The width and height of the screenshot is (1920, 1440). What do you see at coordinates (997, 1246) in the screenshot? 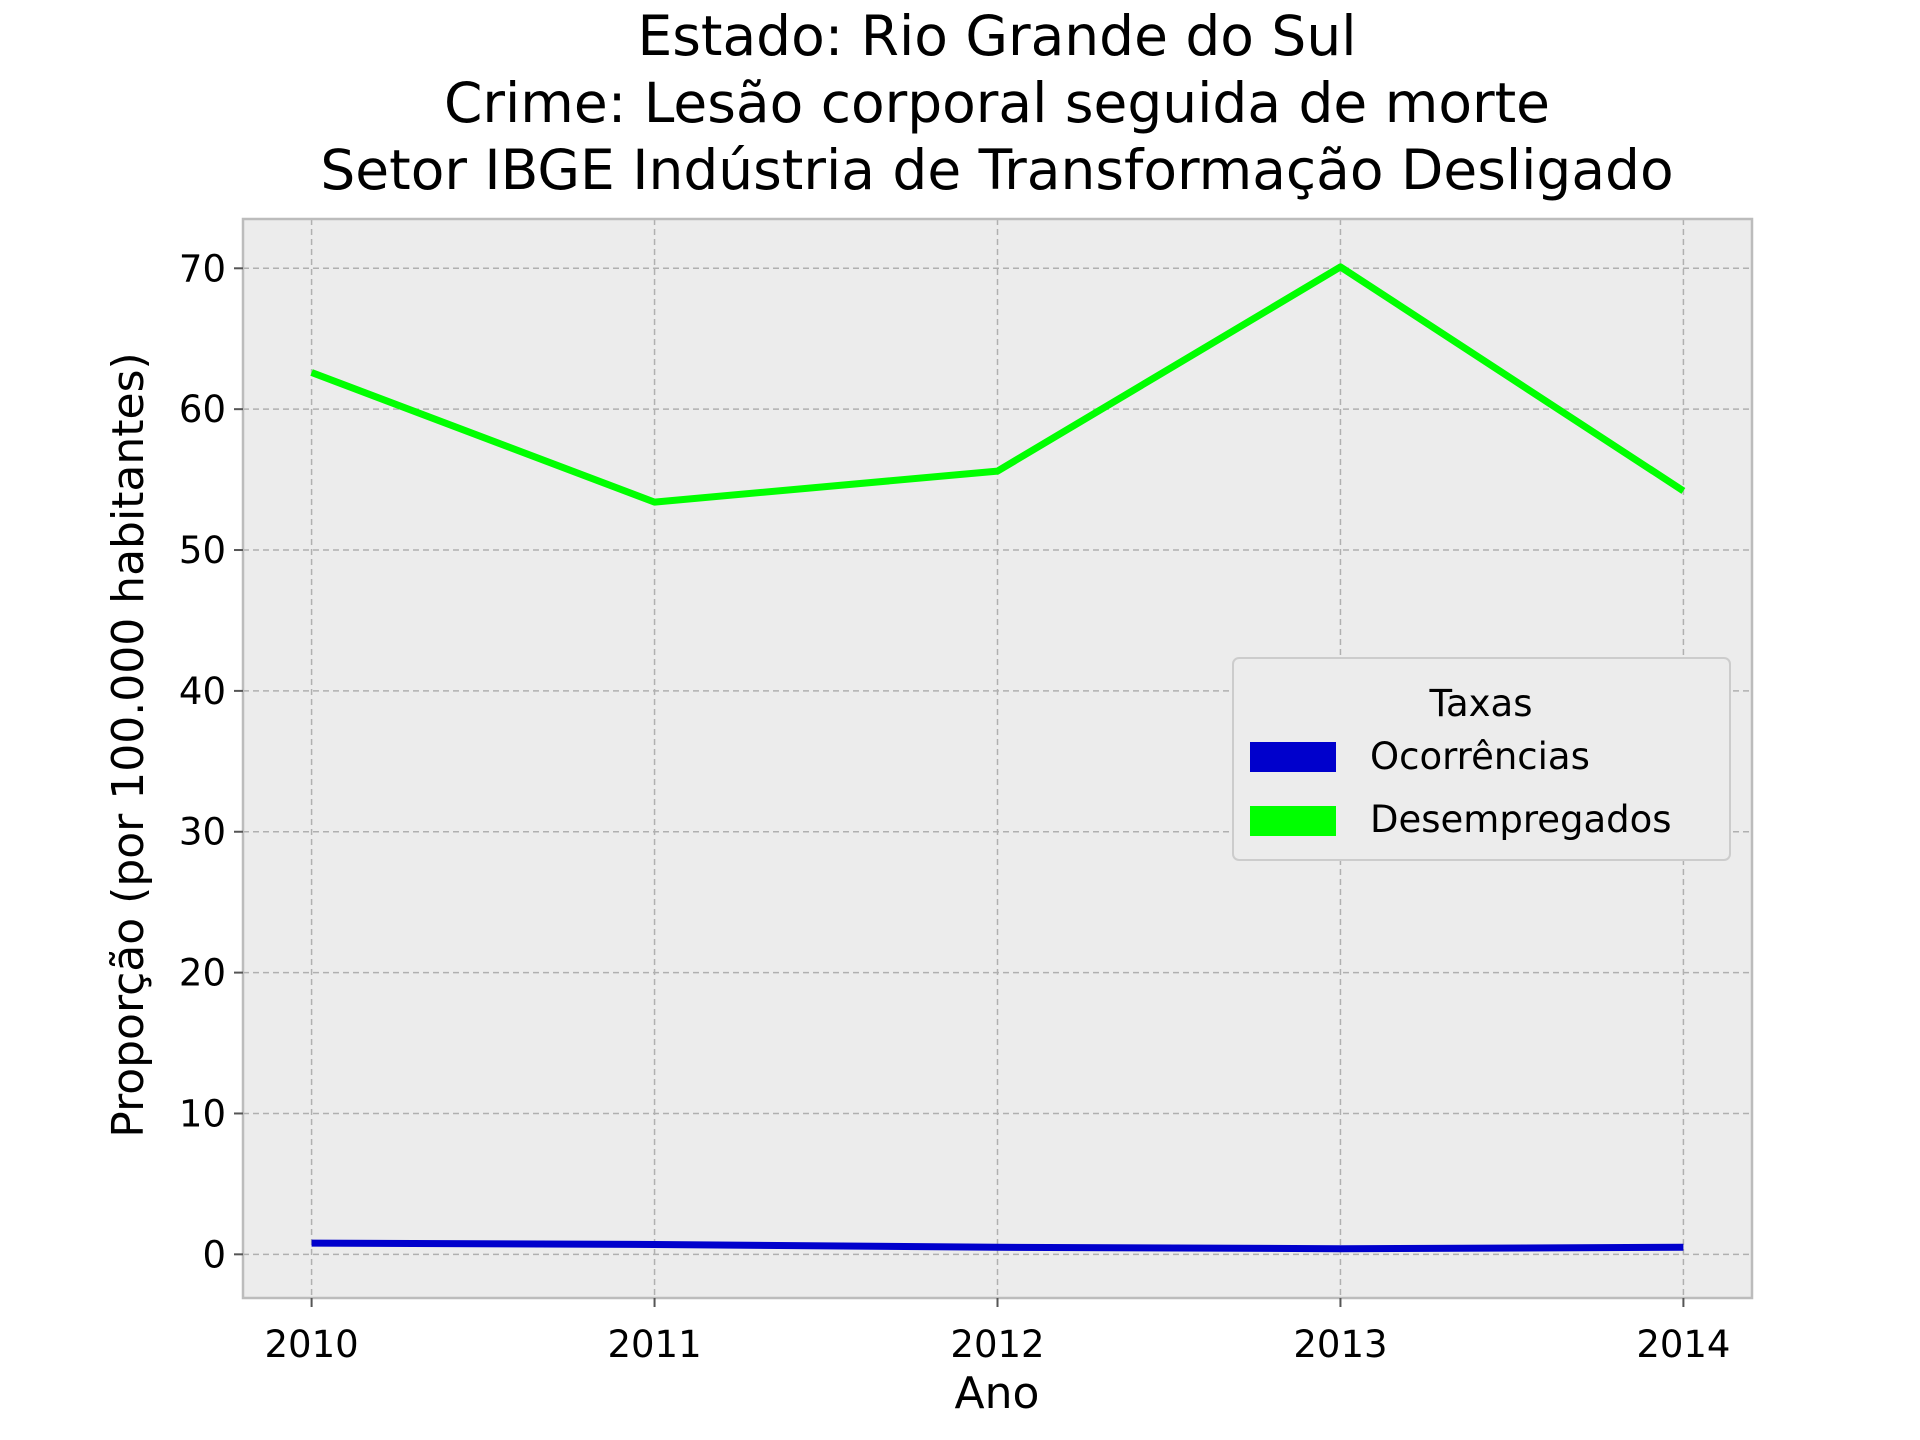
I see `series-line-ocorrencias` at bounding box center [997, 1246].